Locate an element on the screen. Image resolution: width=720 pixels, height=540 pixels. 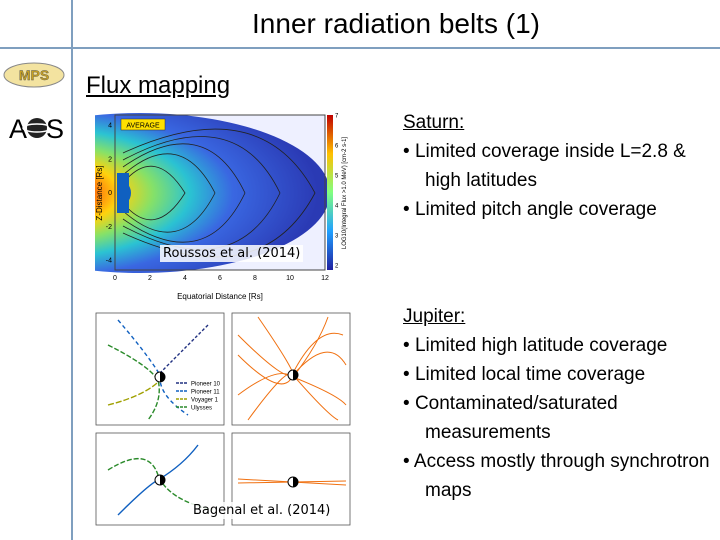
bullet-text: Contaminated/saturated measurements is located at coordinates (516, 418).